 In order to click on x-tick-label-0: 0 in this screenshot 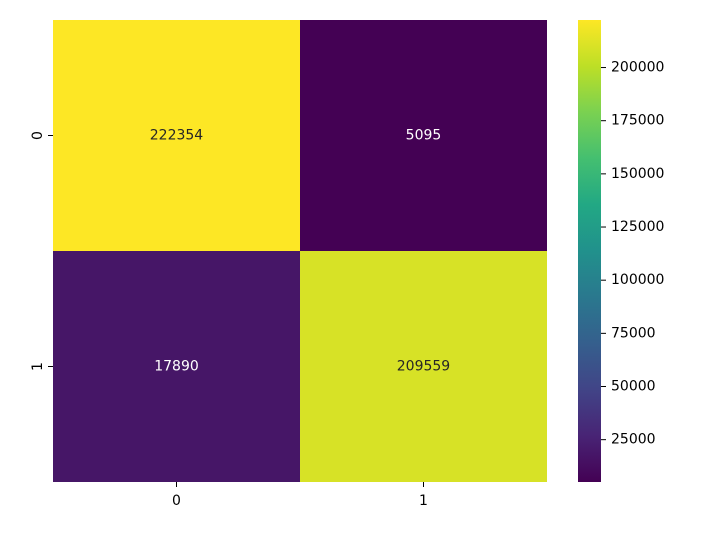, I will do `click(176, 501)`.